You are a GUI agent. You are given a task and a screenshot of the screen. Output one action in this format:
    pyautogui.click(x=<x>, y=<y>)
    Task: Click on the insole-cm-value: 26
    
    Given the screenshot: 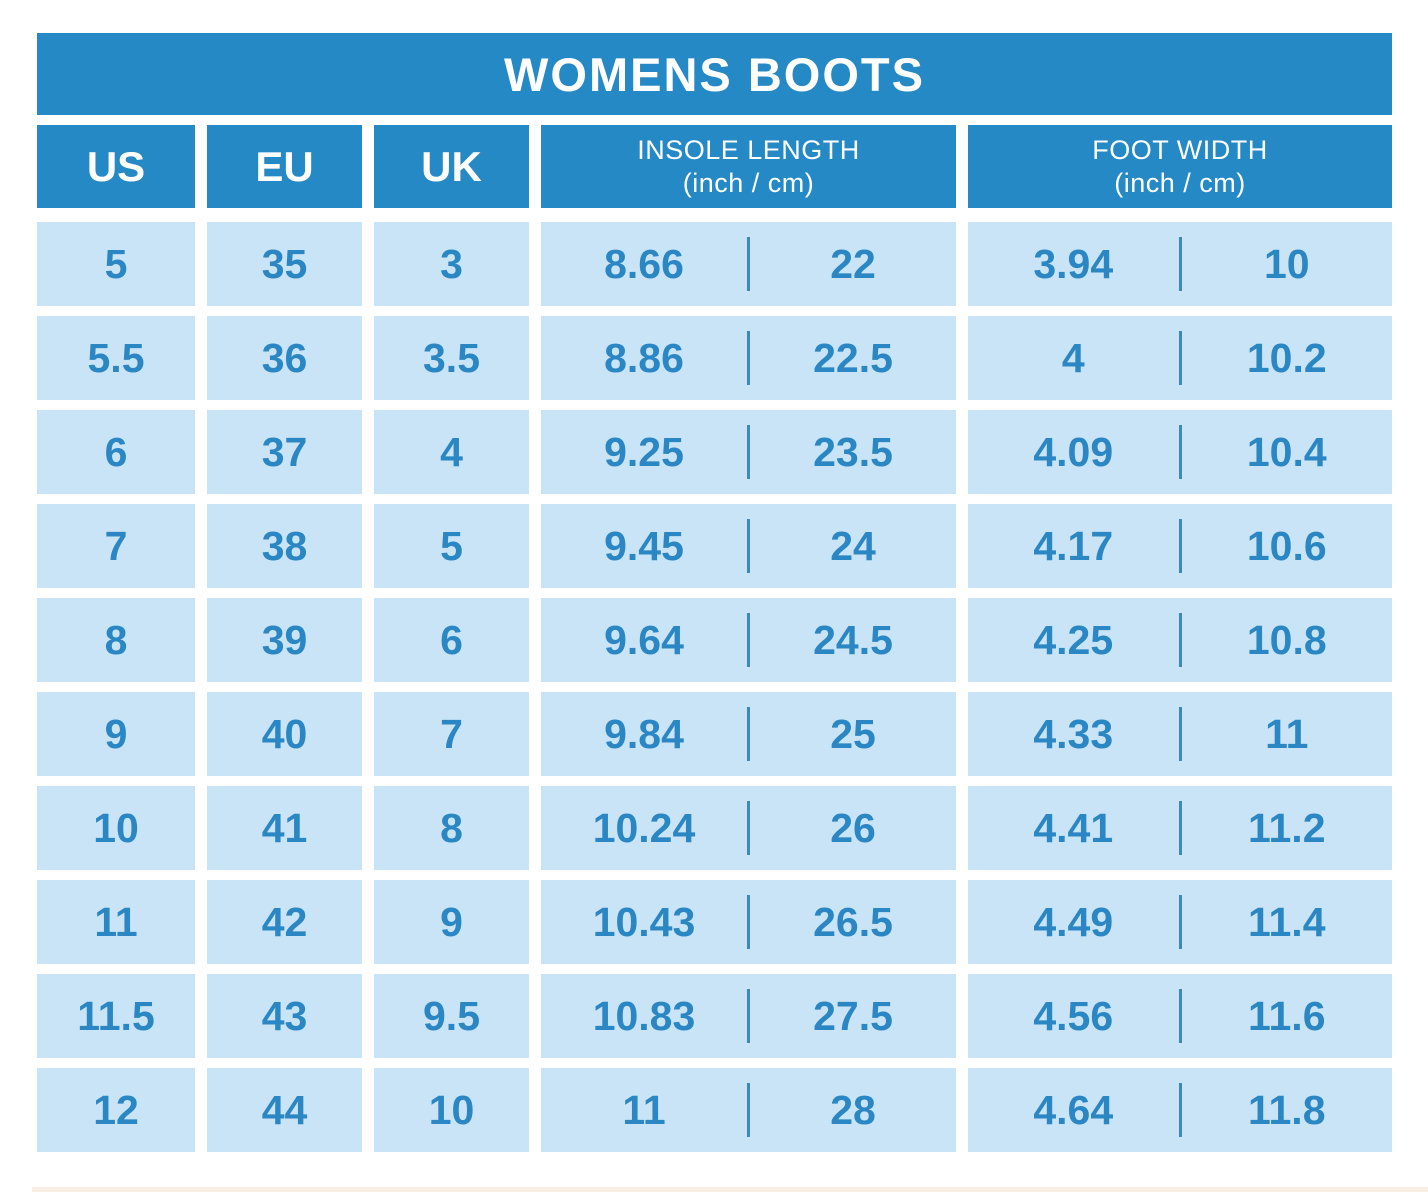 What is the action you would take?
    pyautogui.click(x=853, y=827)
    